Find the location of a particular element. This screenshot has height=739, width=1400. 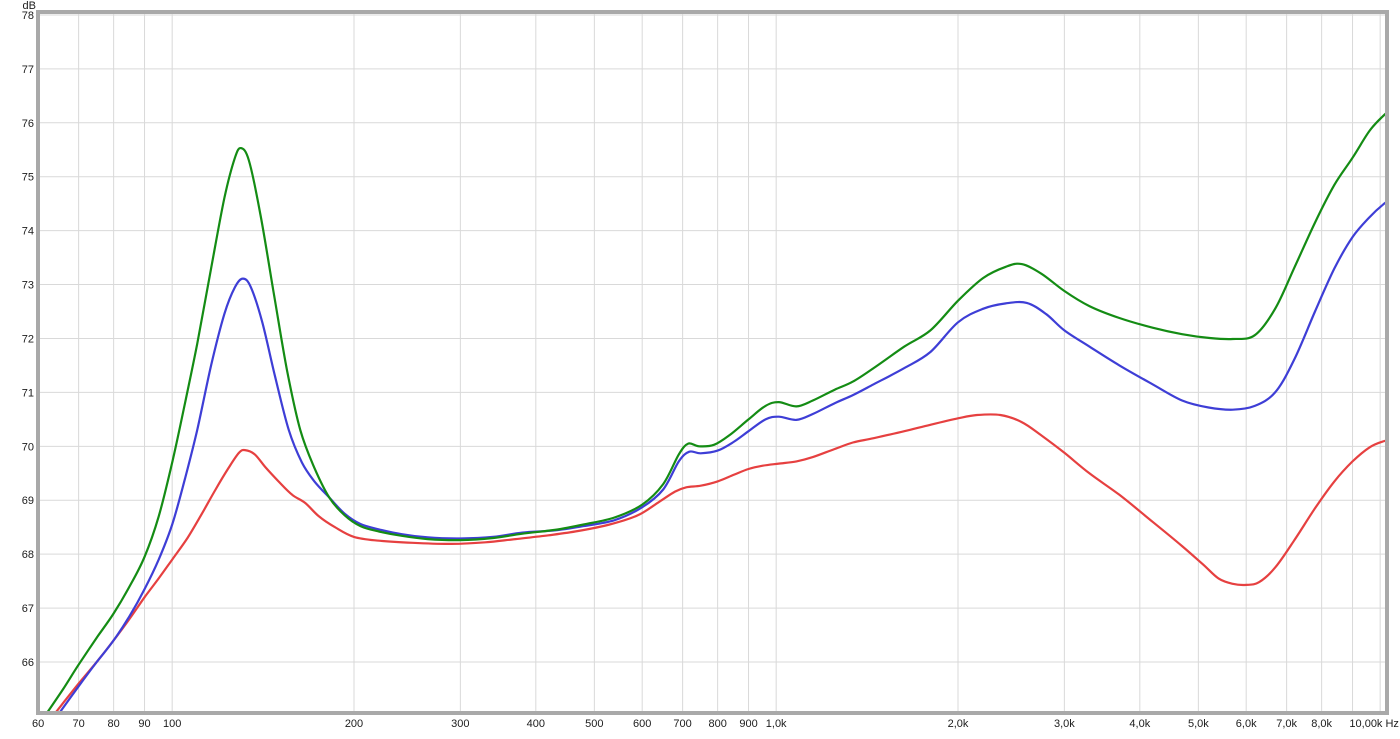

y-tick-label: 75 is located at coordinates (28, 178).